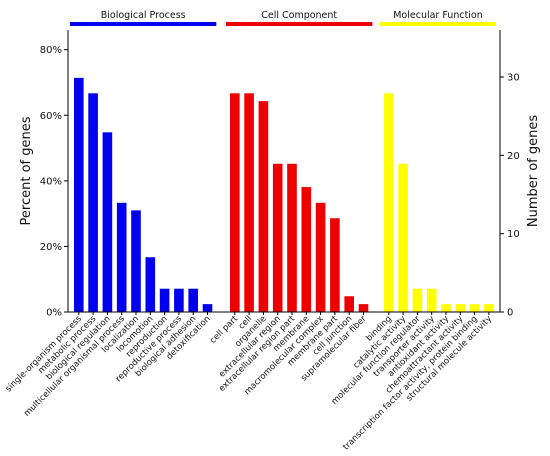 The width and height of the screenshot is (550, 456). I want to click on group-header-label: Molecular Function, so click(438, 15).